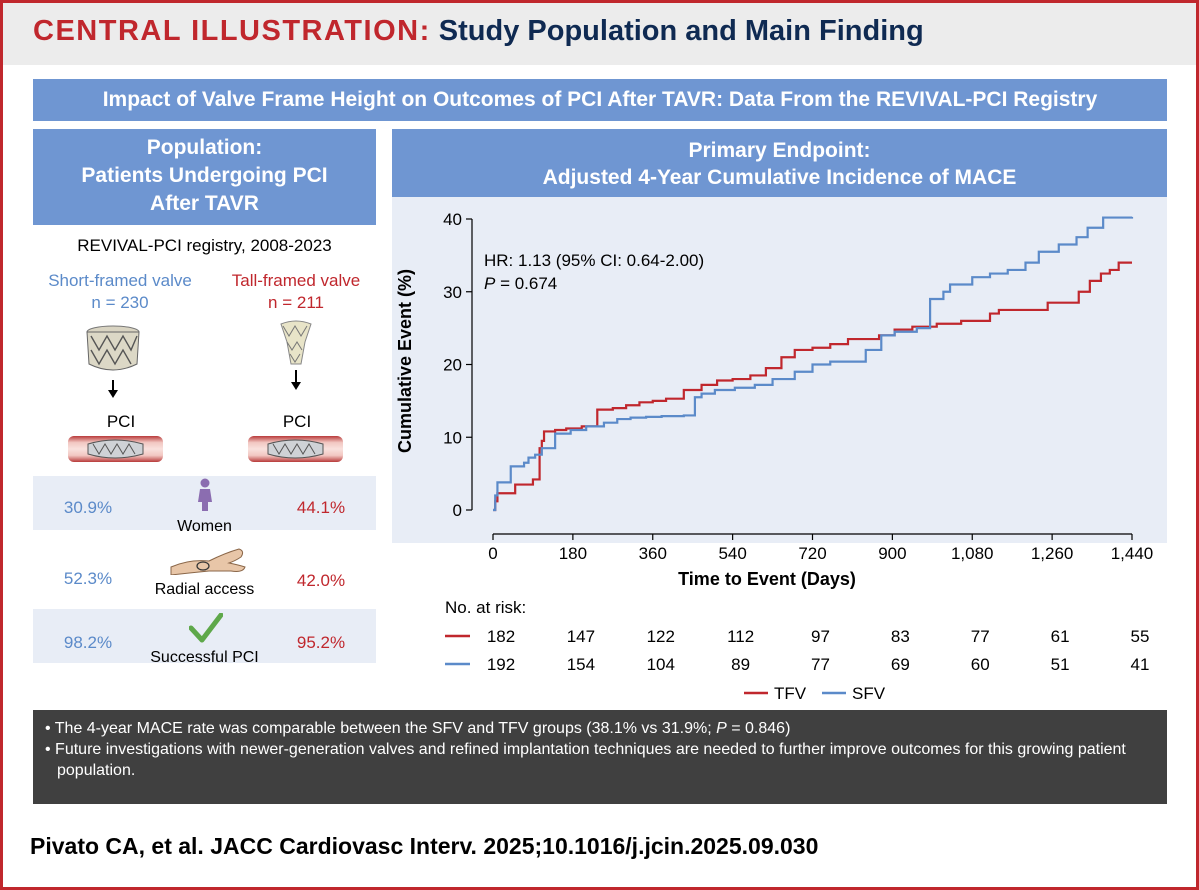 This screenshot has width=1199, height=890. What do you see at coordinates (204, 589) in the screenshot?
I see `radial-label: Radial access` at bounding box center [204, 589].